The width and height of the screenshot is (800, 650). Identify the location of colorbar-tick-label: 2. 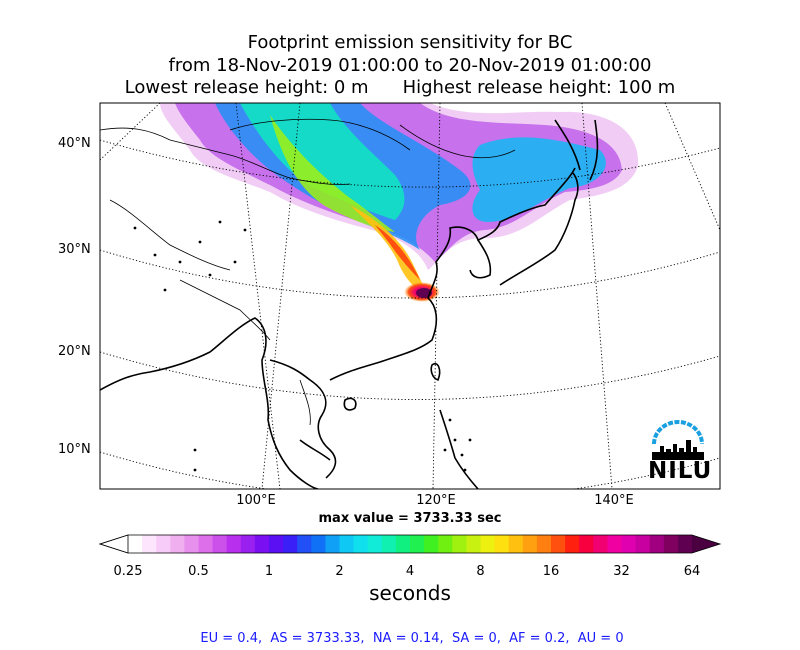
(339, 571).